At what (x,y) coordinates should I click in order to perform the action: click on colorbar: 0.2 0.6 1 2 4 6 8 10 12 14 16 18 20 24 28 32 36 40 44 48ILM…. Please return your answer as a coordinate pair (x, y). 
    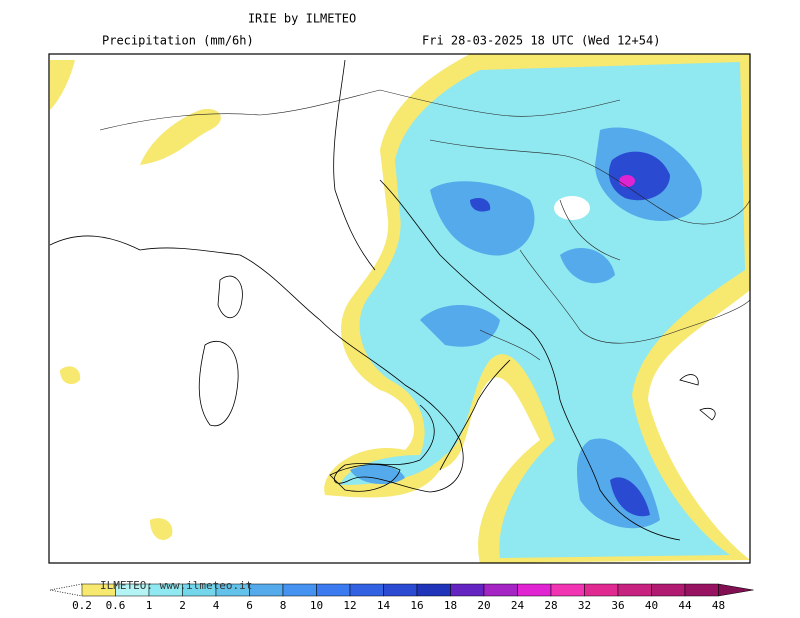
    Looking at the image, I should click on (401, 595).